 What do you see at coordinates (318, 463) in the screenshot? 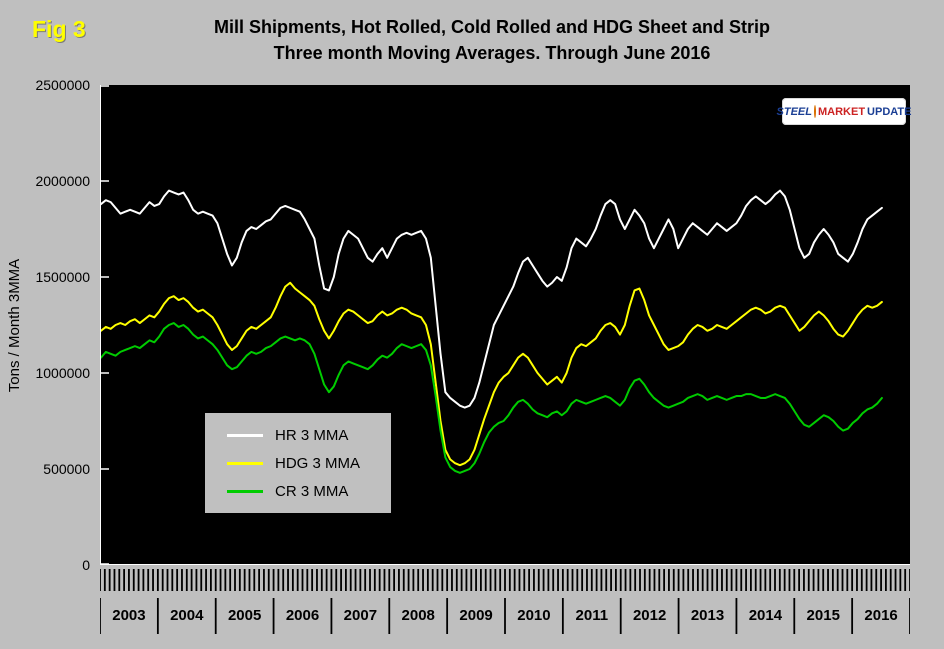
I see `legend-label-hdg: HDG 3 MMA` at bounding box center [318, 463].